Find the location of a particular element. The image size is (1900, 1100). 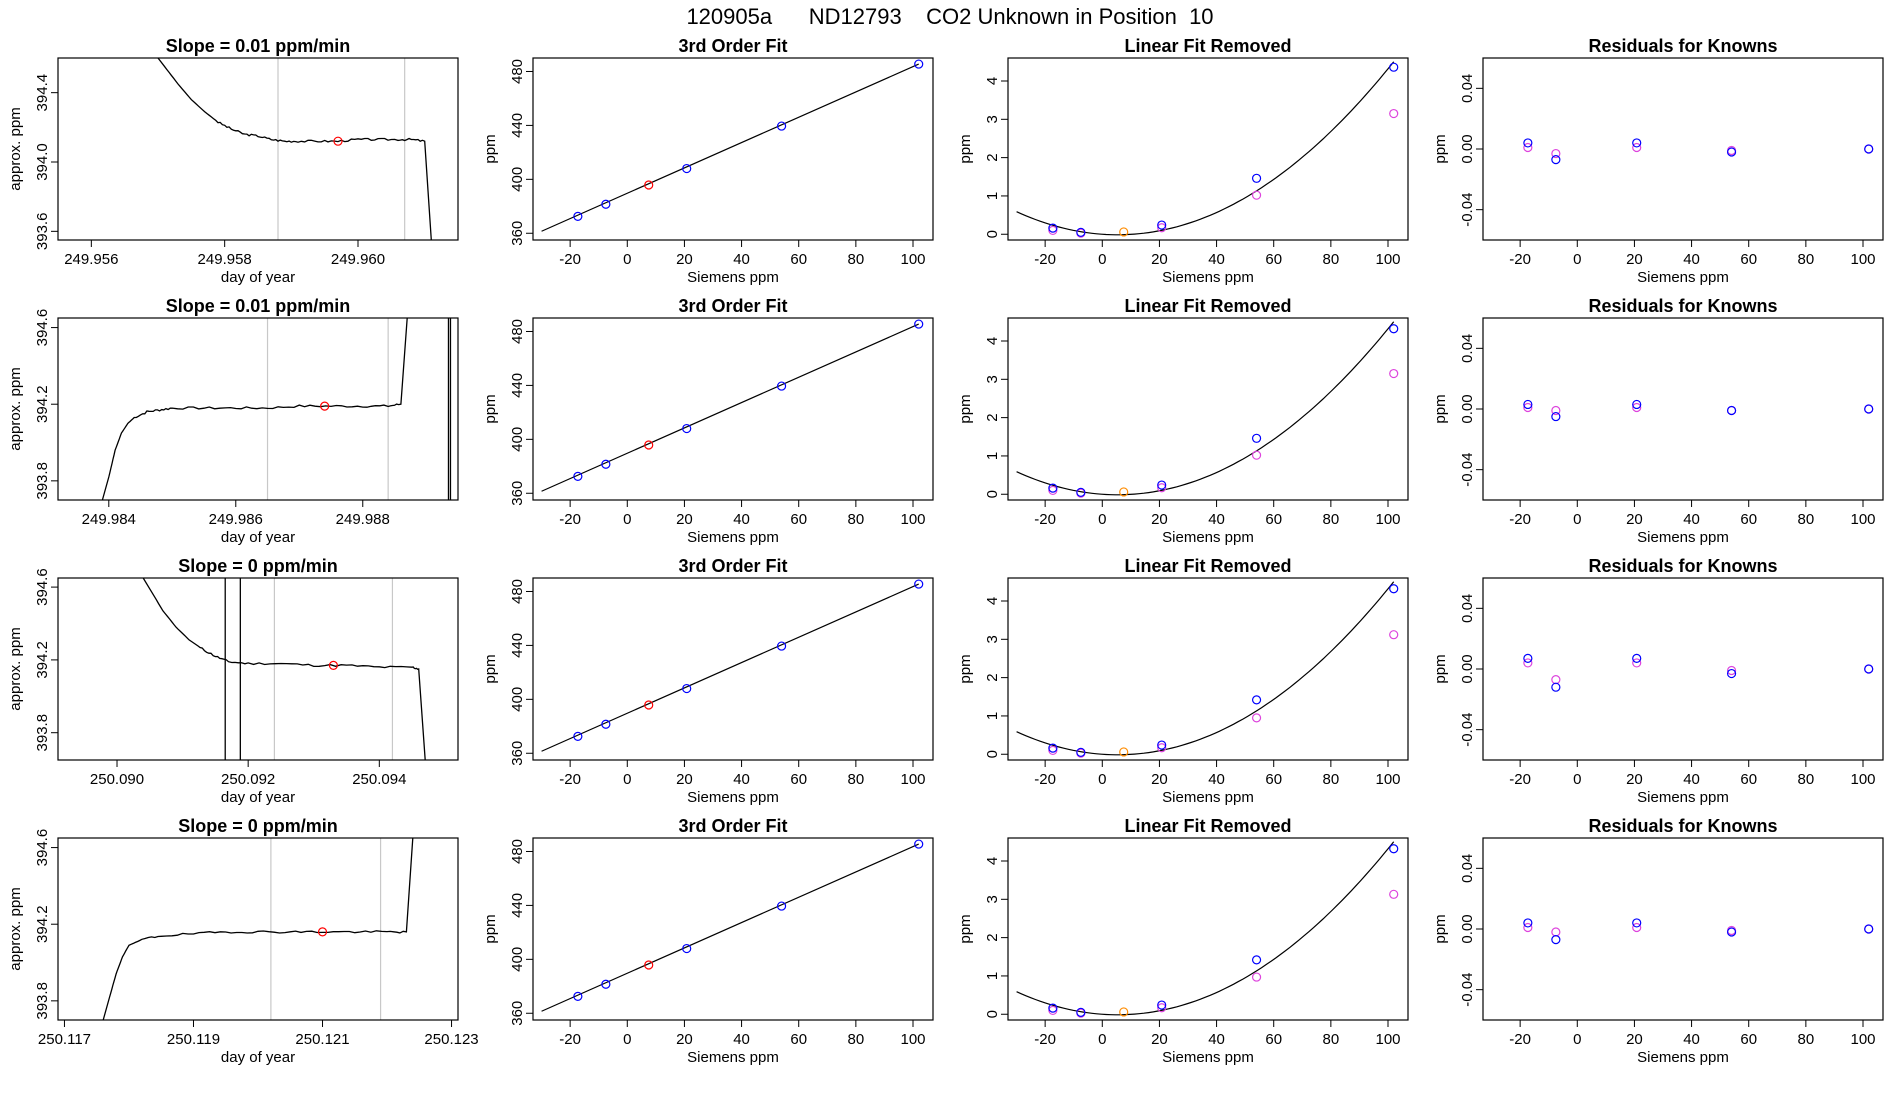

y-tick-label: 1 is located at coordinates (992, 456).